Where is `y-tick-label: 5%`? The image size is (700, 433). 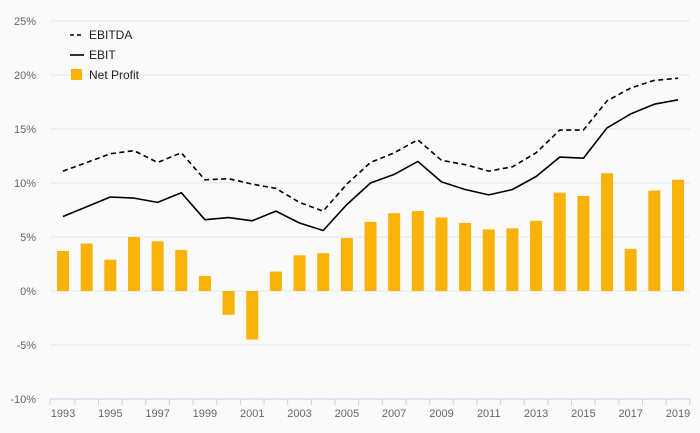 y-tick-label: 5% is located at coordinates (28, 238).